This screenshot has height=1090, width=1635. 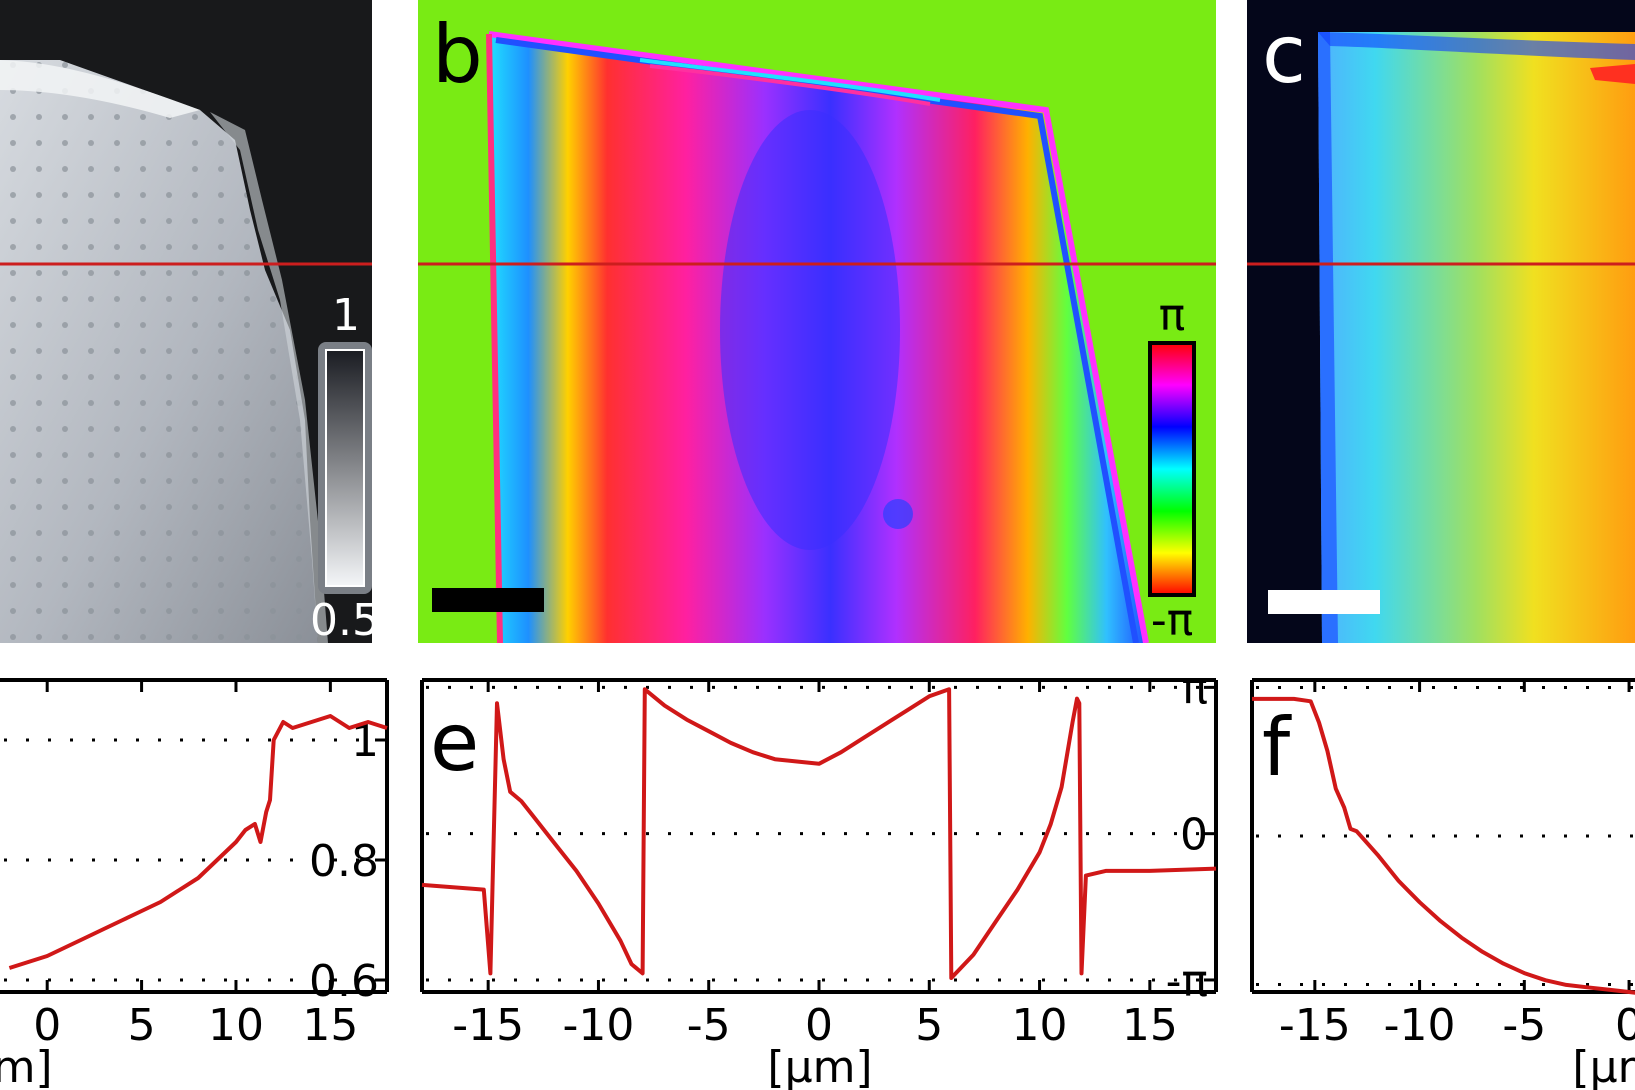 What do you see at coordinates (819, 1025) in the screenshot?
I see `plot-e-xtick-label: 0` at bounding box center [819, 1025].